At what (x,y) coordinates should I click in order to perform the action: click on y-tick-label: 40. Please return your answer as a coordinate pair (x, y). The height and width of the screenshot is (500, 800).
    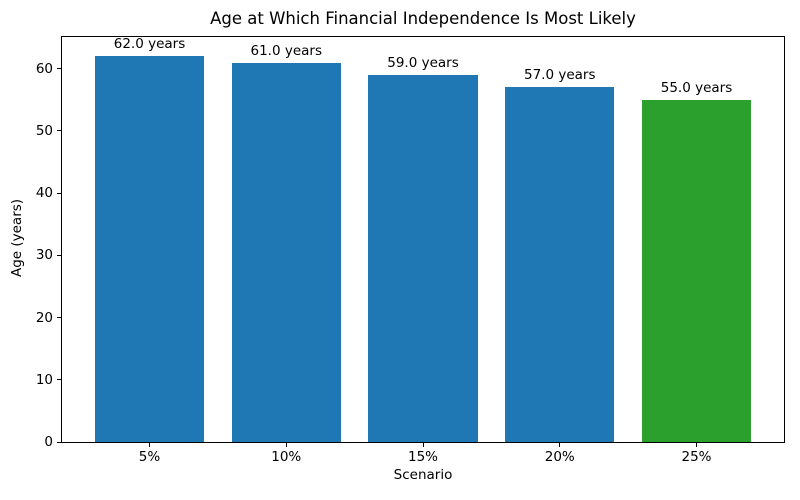
    Looking at the image, I should click on (44, 193).